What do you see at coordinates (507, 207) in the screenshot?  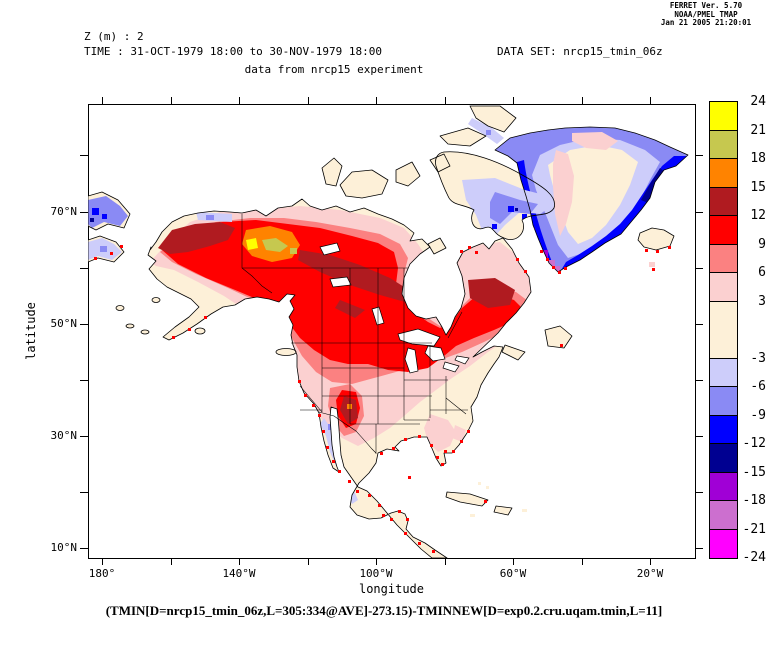 I see `baffin-anomaly-field` at bounding box center [507, 207].